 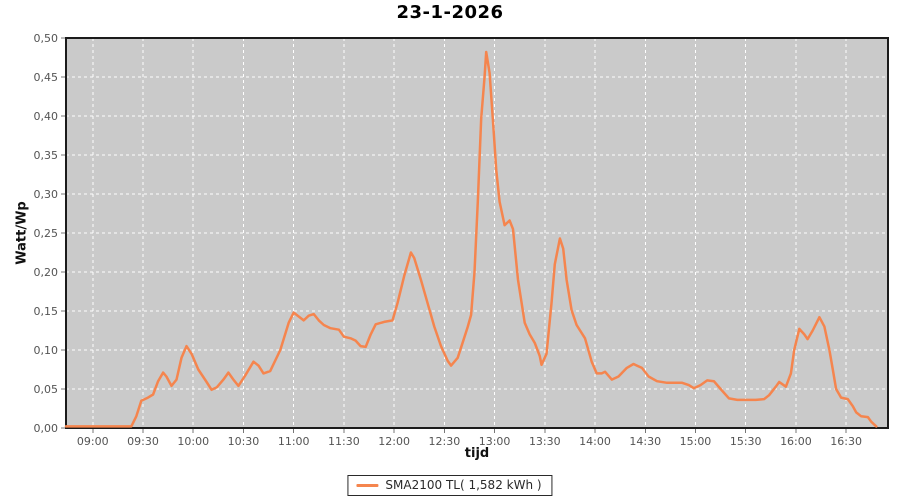 What do you see at coordinates (46, 233) in the screenshot?
I see `y-tick-label: 0,25` at bounding box center [46, 233].